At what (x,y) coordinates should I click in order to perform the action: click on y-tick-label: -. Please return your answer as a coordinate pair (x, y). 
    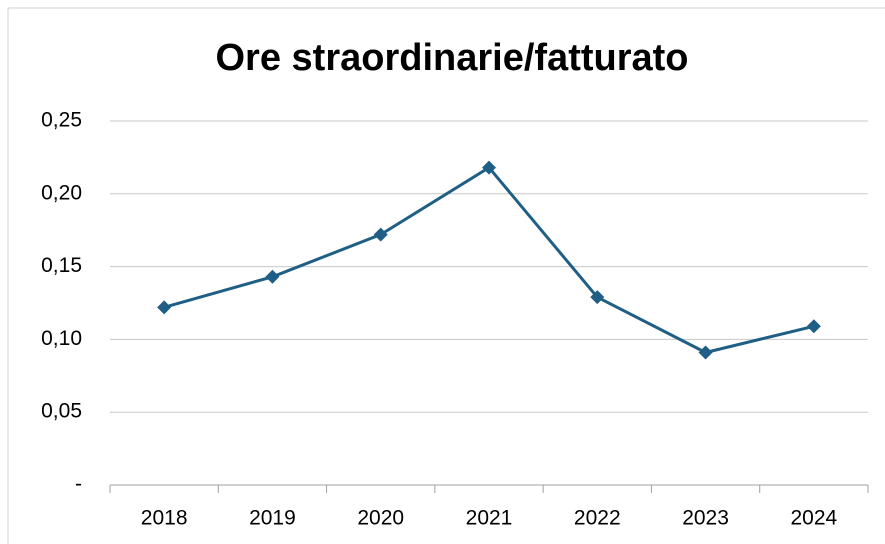
    Looking at the image, I should click on (78, 484).